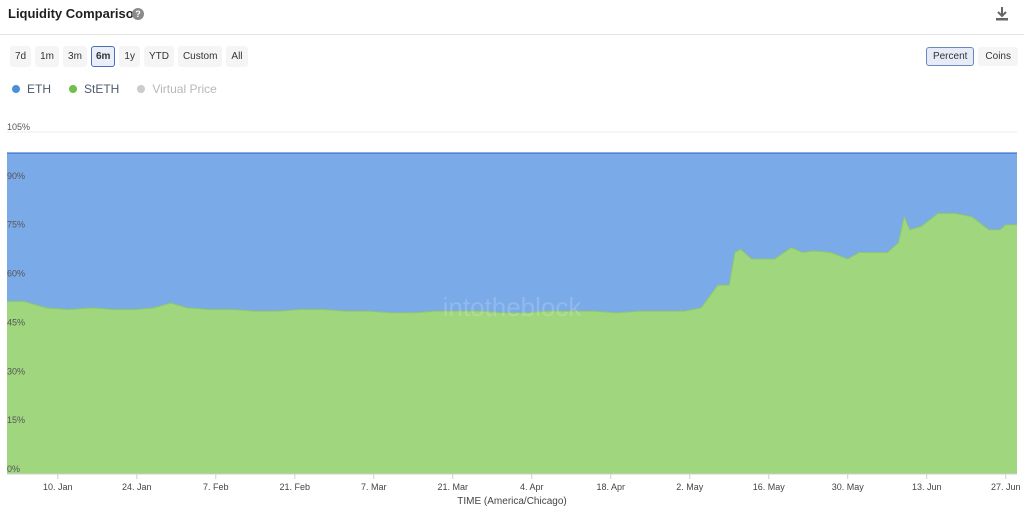  I want to click on x-tick-label: 13. Jun, so click(927, 487).